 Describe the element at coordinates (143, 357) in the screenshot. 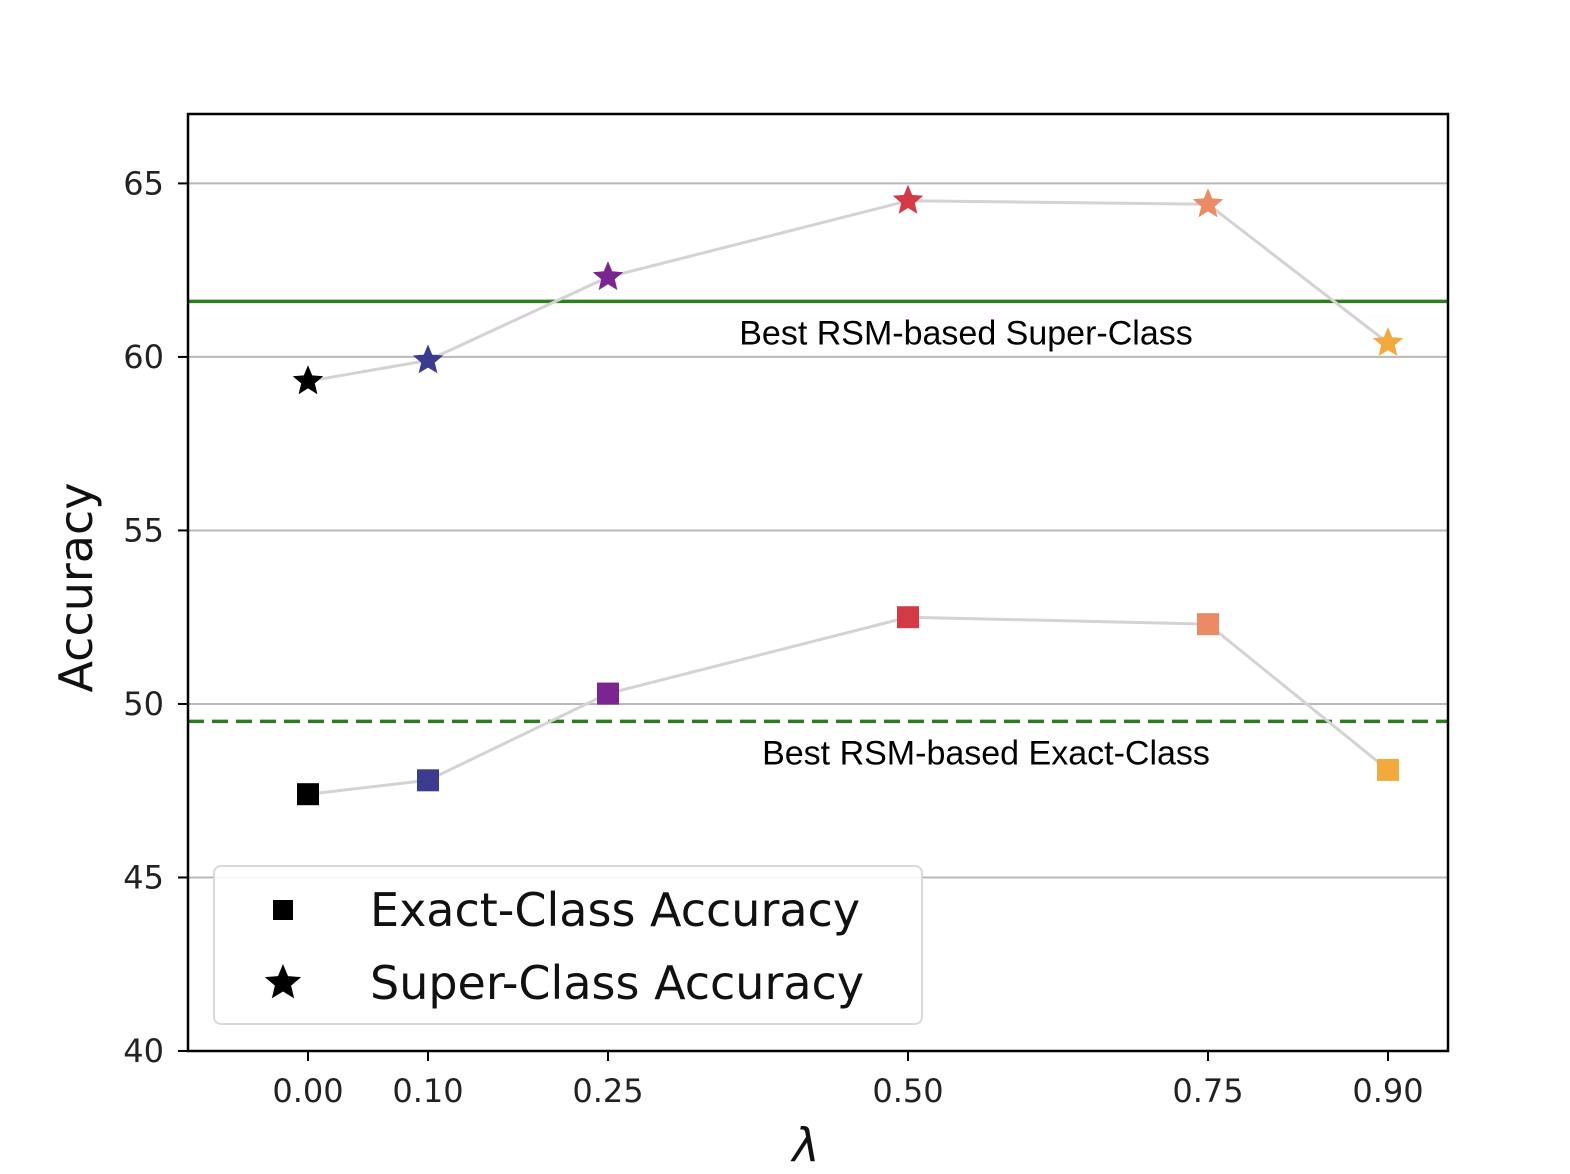

I see `y-tick-label: 60` at that location.